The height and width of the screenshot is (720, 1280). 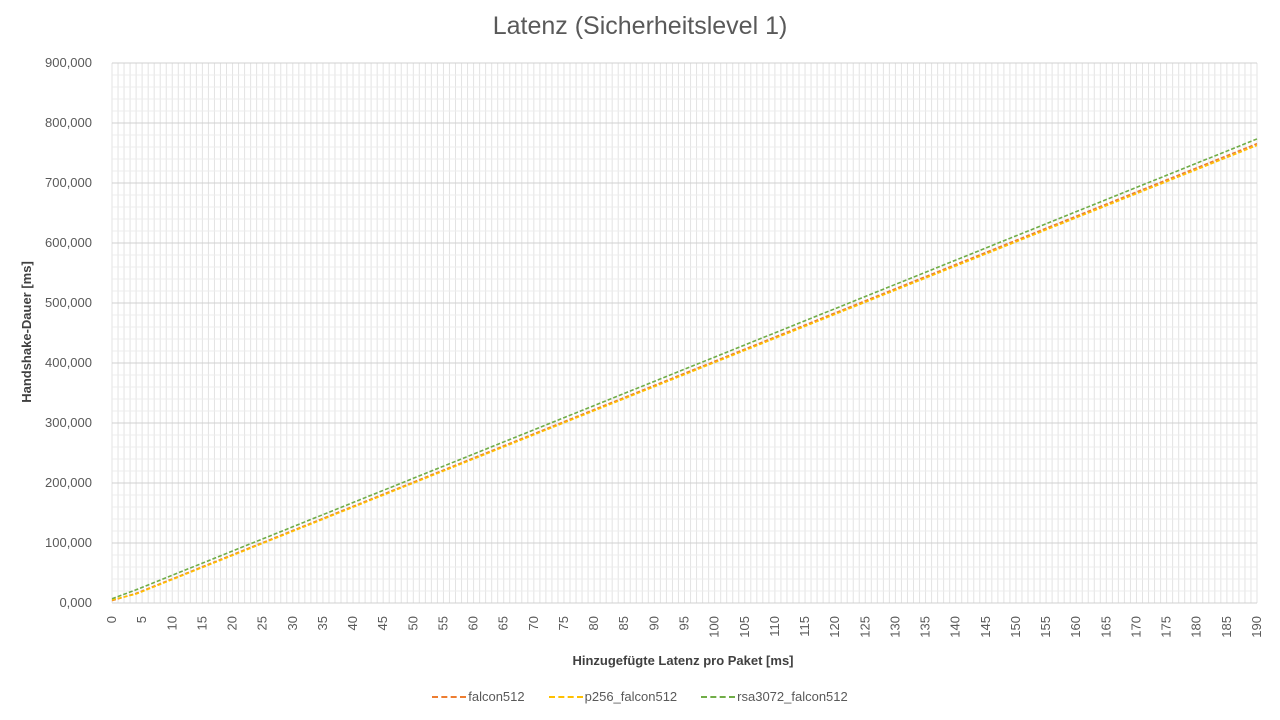 I want to click on y-tick-label: 800,000, so click(x=68, y=122).